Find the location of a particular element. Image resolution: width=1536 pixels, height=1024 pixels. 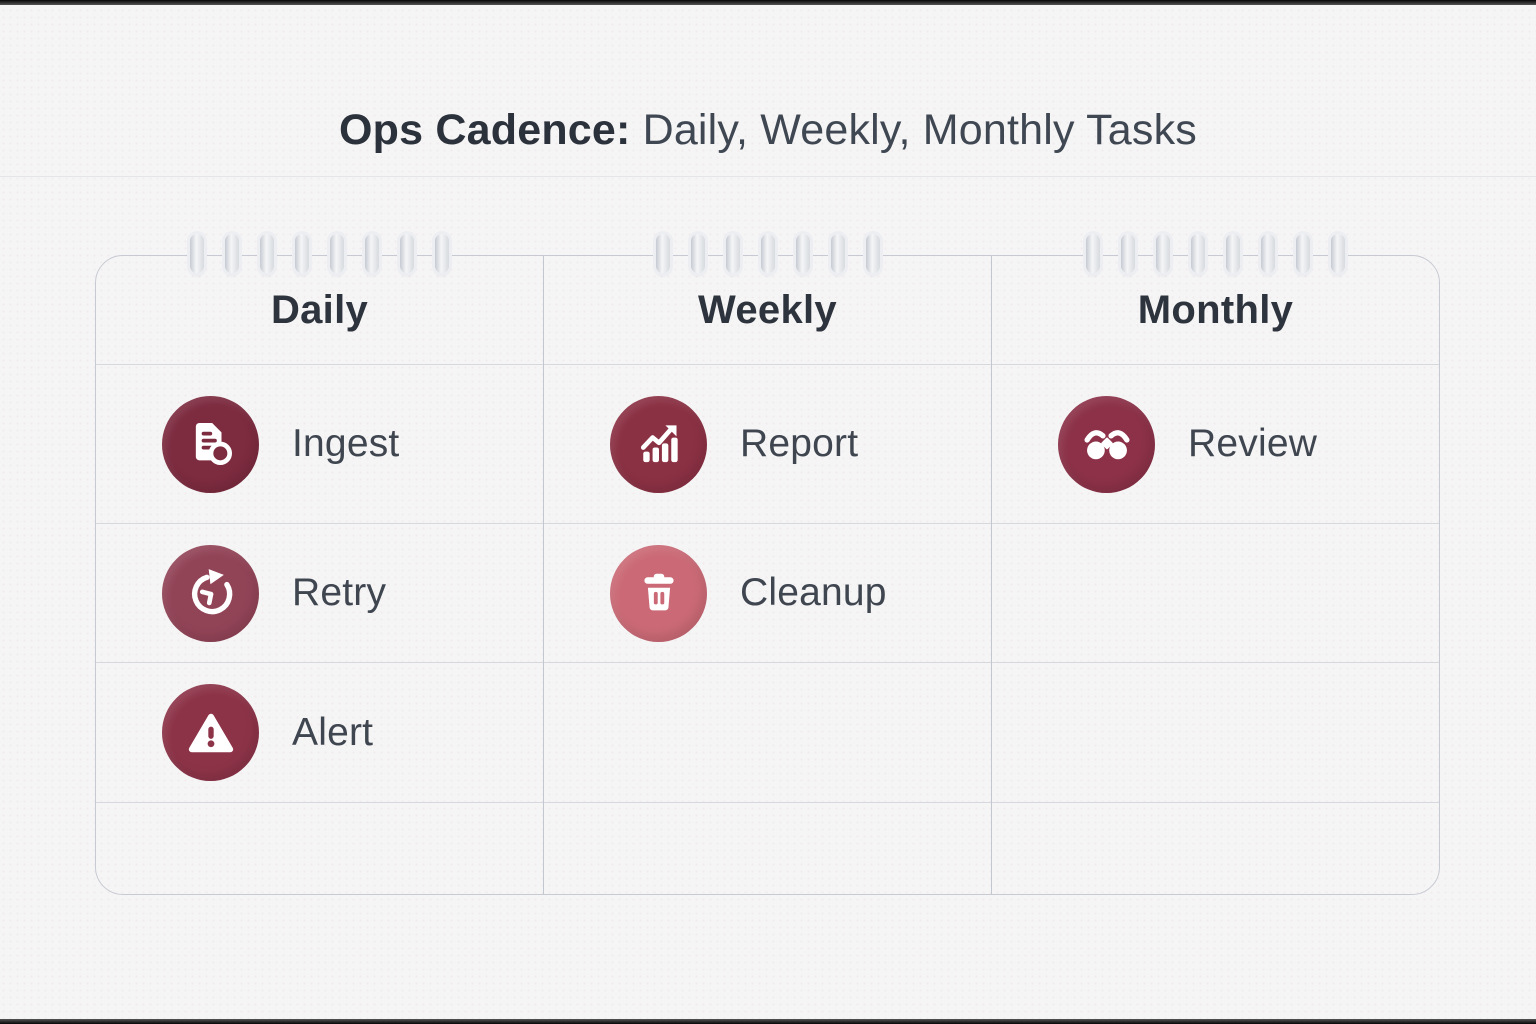

task-row-retry: Retry is located at coordinates (319, 593).